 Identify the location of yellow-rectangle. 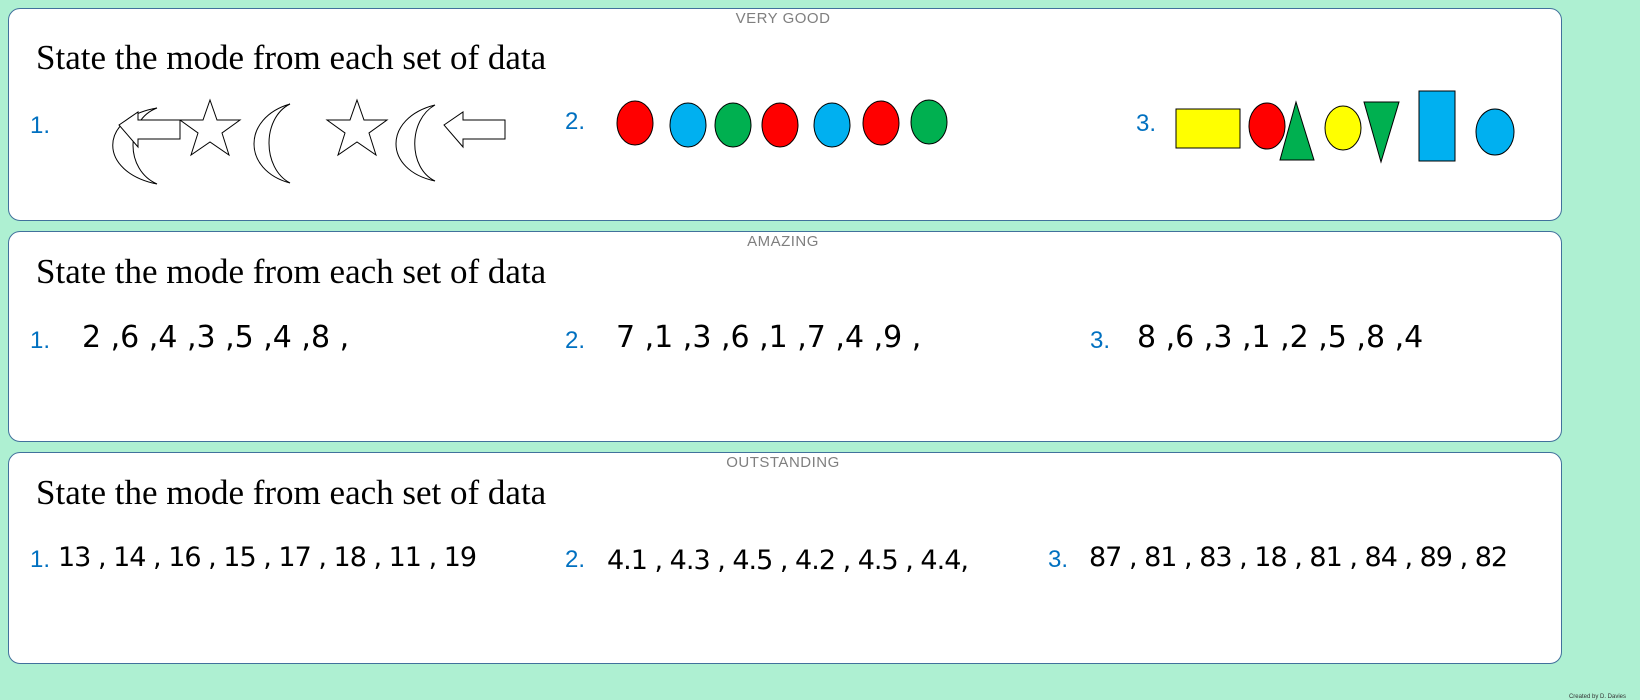
(1208, 128).